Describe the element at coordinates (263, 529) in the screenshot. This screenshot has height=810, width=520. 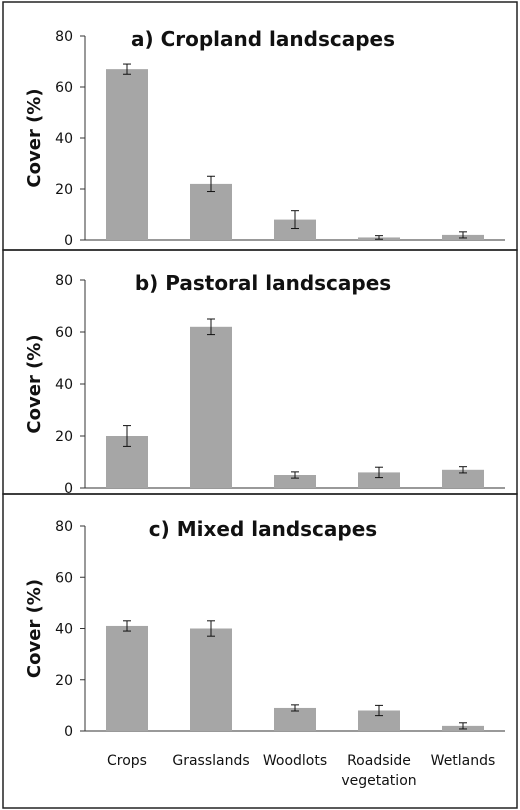
I see `chart-title: c) Mixed landscapes` at that location.